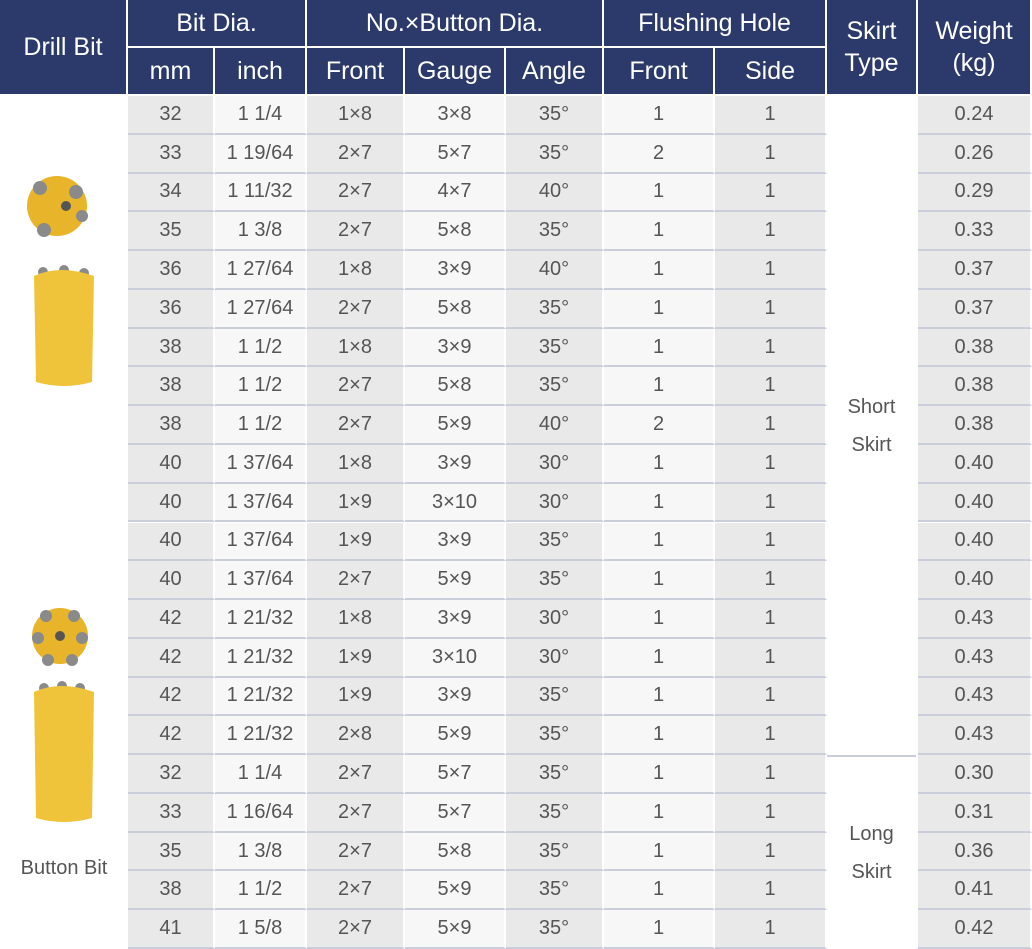 The height and width of the screenshot is (949, 1032). What do you see at coordinates (975, 270) in the screenshot?
I see `data-cell: 0.37` at bounding box center [975, 270].